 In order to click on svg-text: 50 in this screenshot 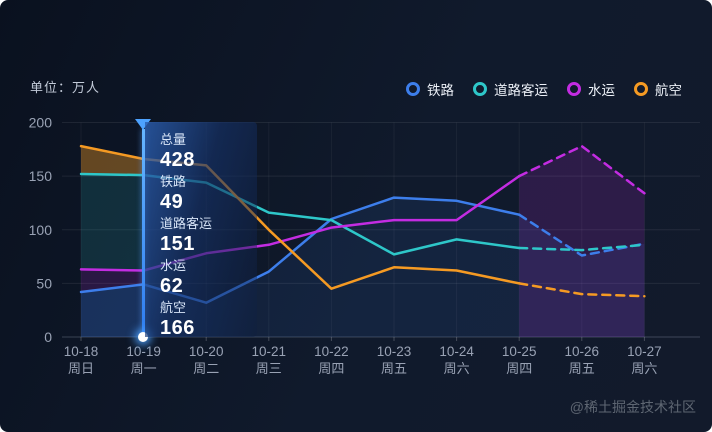, I will do `click(44, 283)`.